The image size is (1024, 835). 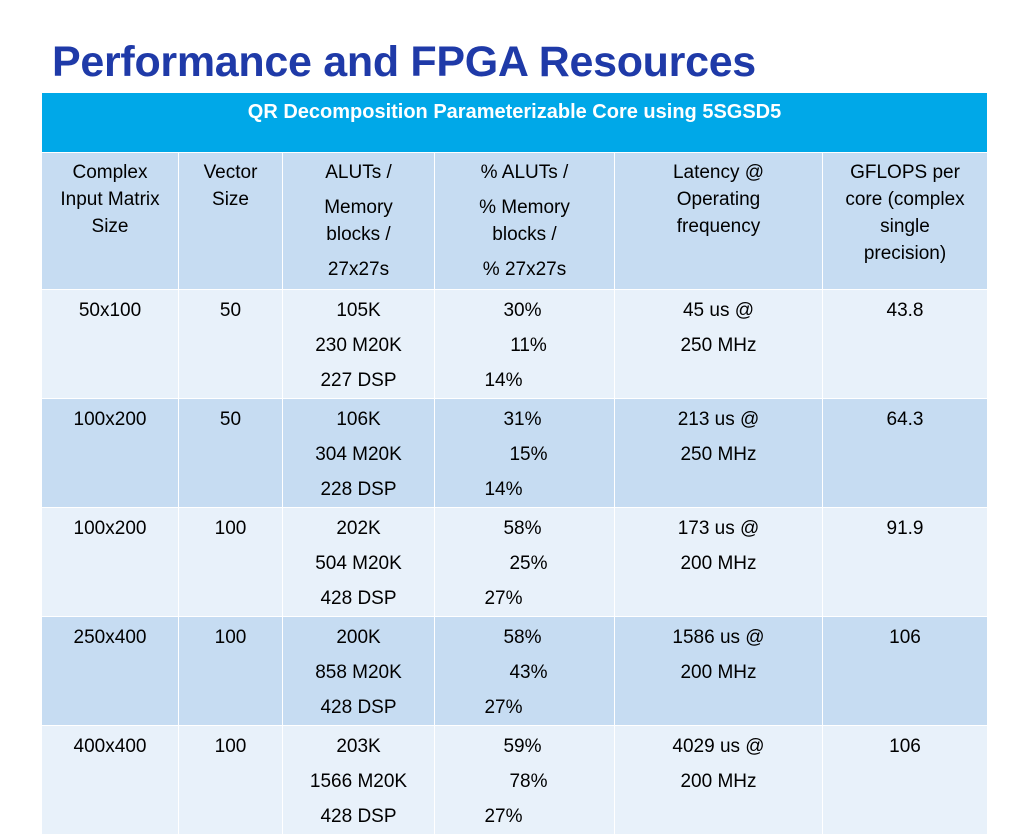 I want to click on header-text: Latency @, so click(x=718, y=172).